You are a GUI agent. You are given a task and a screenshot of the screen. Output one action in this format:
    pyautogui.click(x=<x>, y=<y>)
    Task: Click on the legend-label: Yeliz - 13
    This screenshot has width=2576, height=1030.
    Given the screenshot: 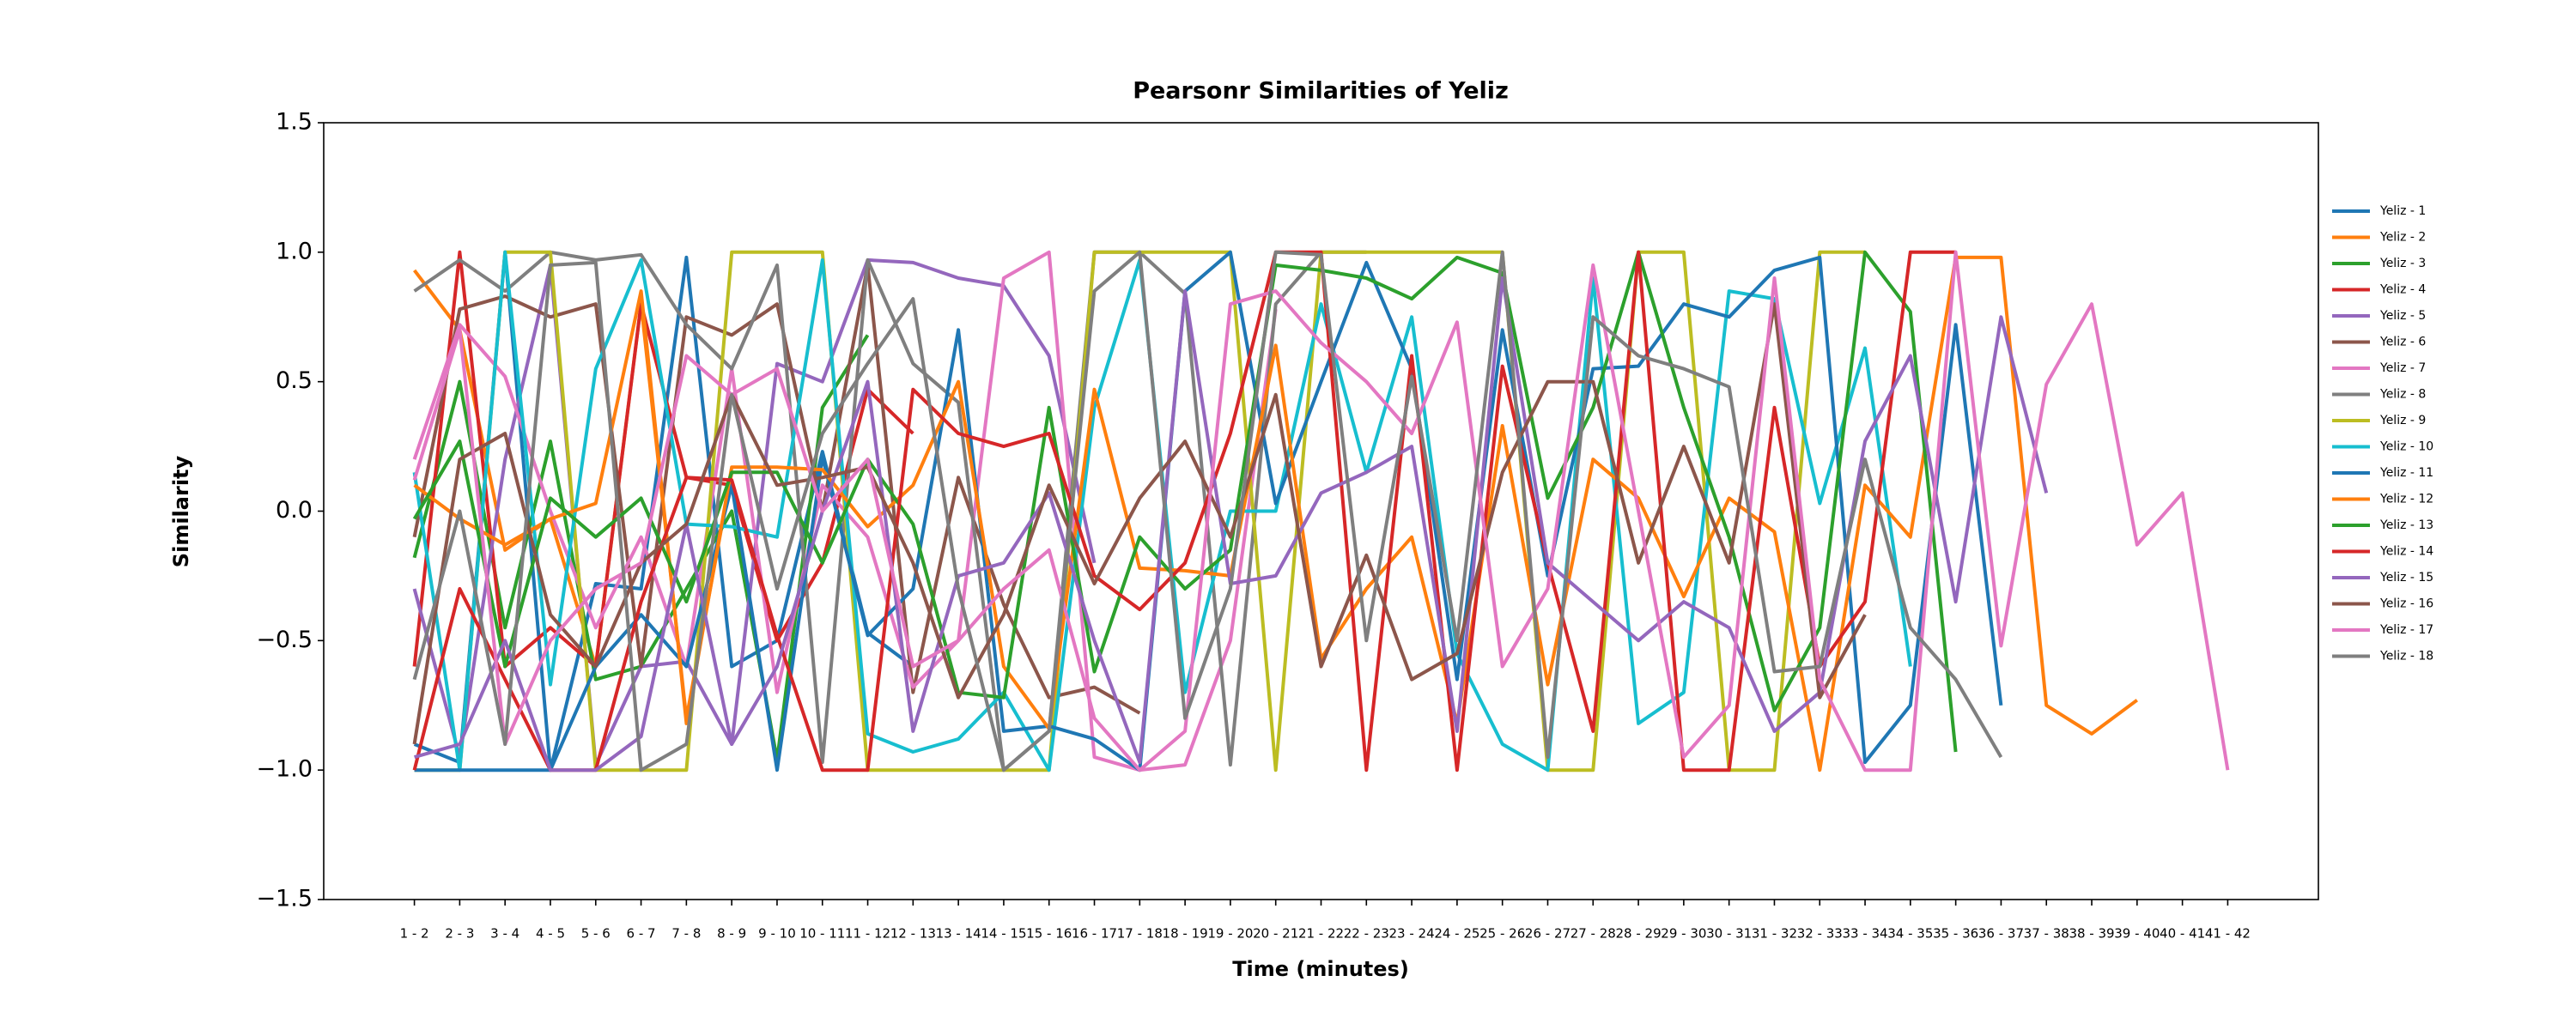 What is the action you would take?
    pyautogui.click(x=2406, y=525)
    